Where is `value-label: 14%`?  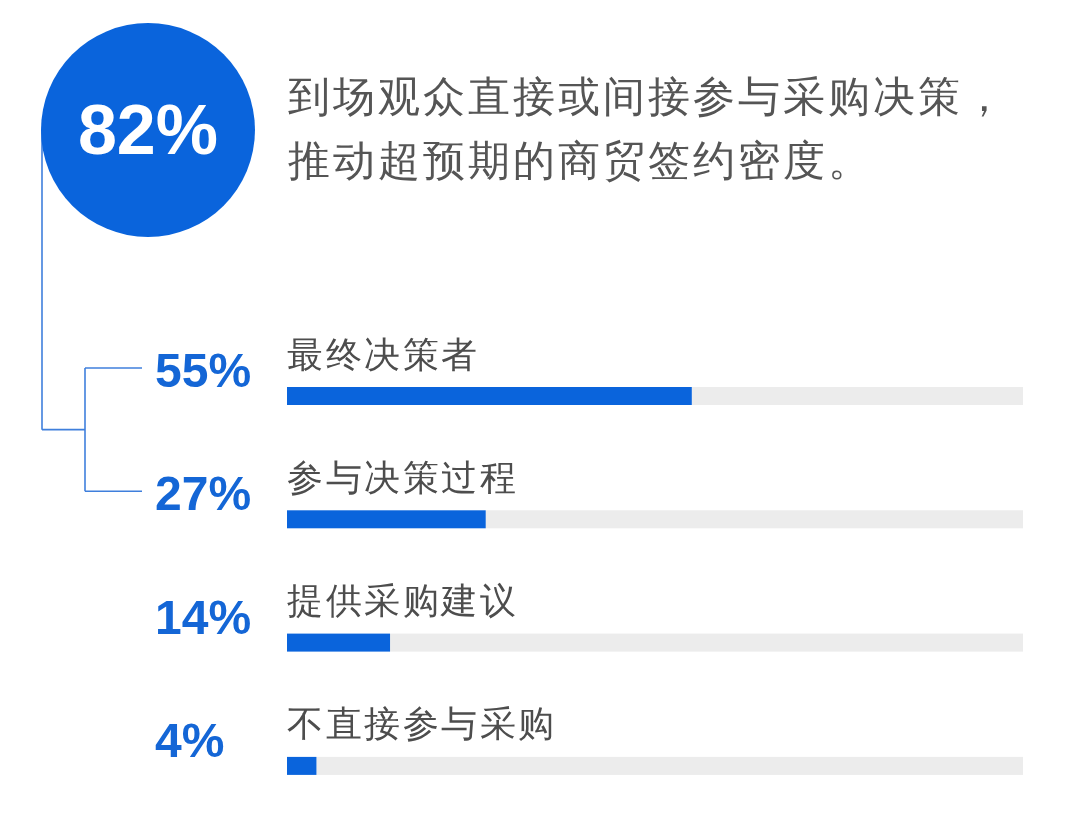 value-label: 14% is located at coordinates (203, 617).